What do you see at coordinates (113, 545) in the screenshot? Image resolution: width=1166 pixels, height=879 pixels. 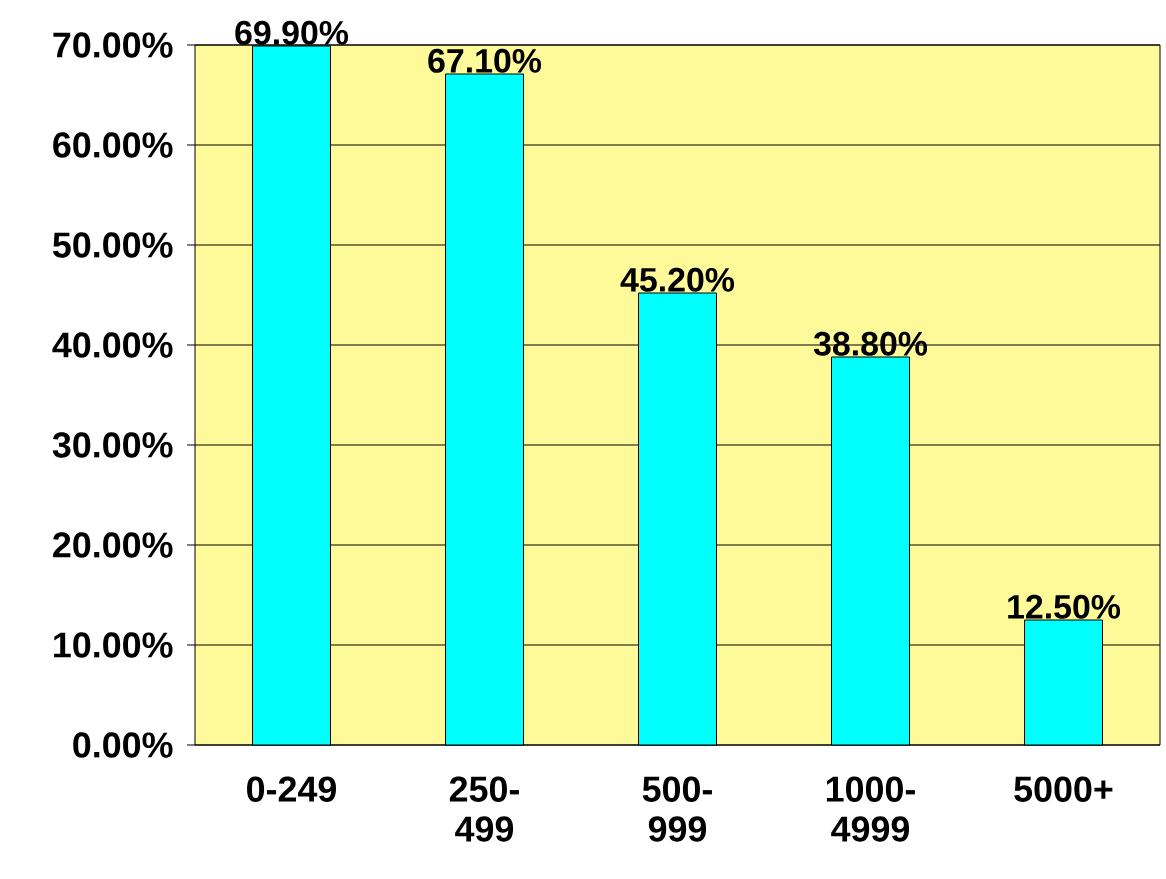 I see `y-tick-label: 20.00%` at bounding box center [113, 545].